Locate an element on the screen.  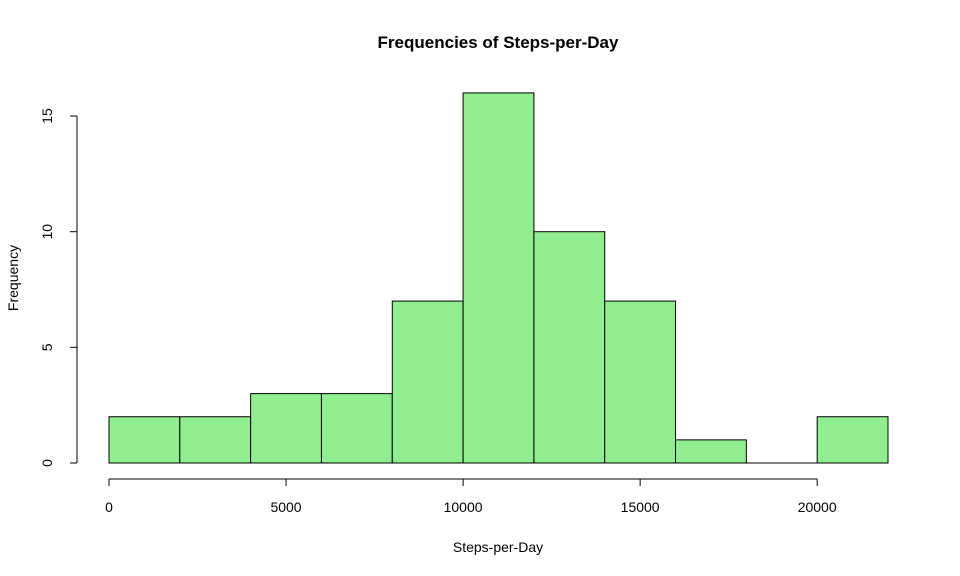
x-axis: 0 5000 10000 15000 20000 is located at coordinates (471, 496).